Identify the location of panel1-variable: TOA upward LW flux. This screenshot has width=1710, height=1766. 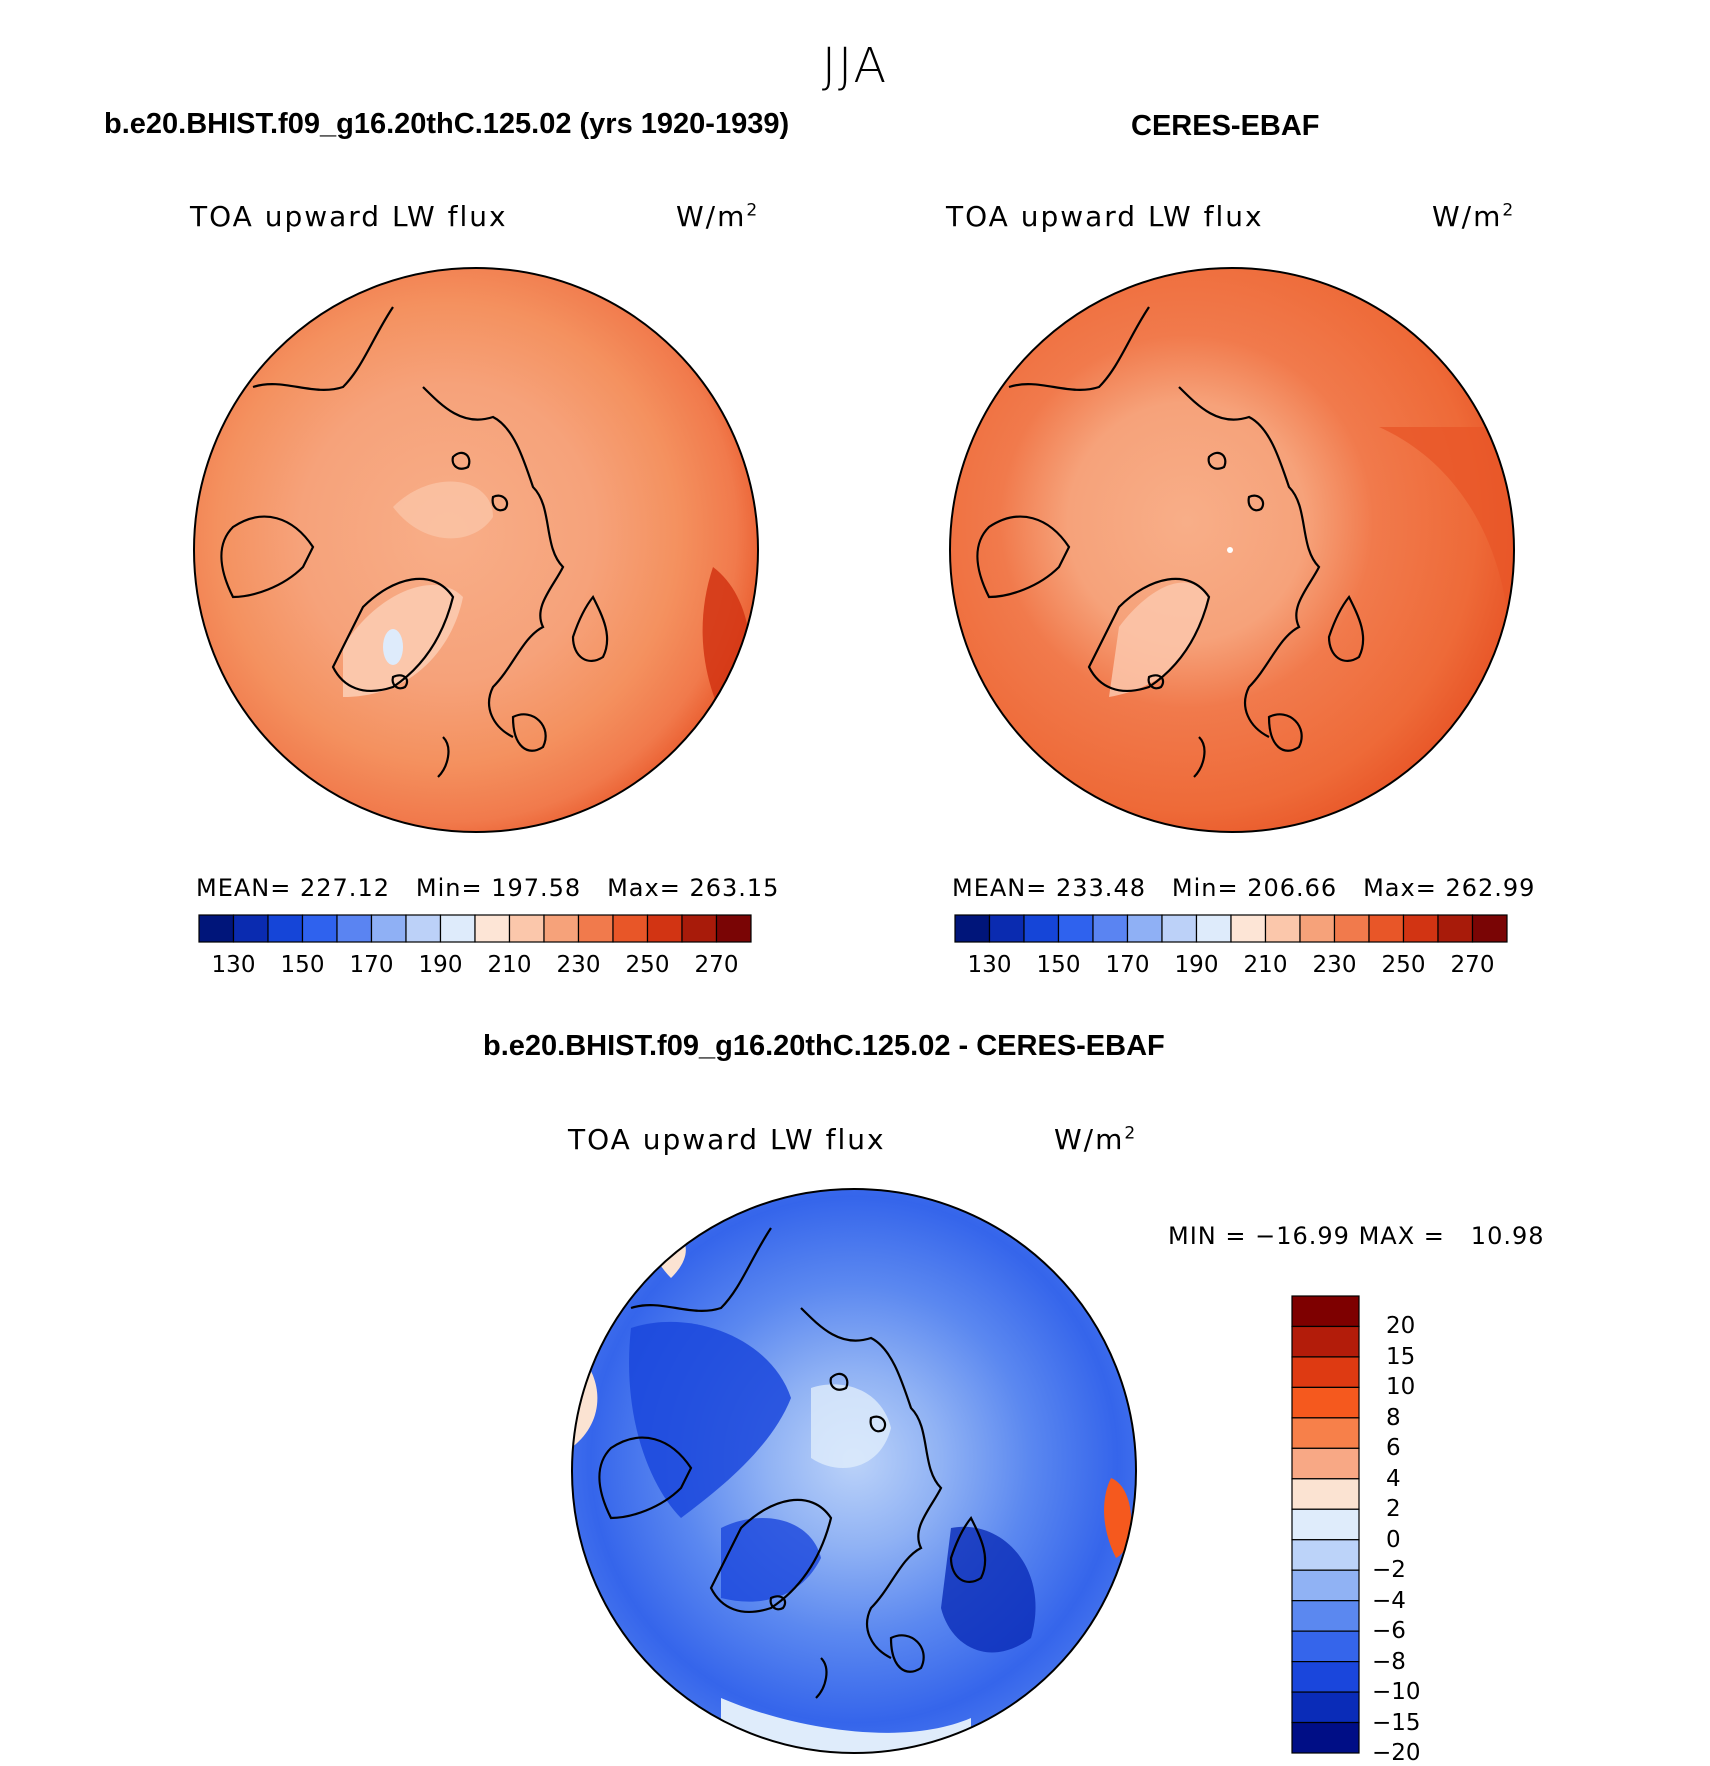
(349, 216).